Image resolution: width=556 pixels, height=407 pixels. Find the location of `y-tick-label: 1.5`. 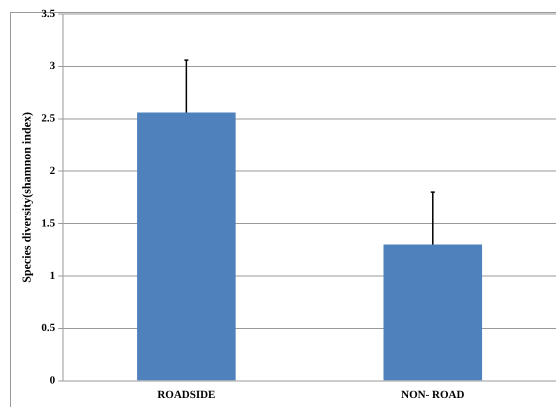

y-tick-label: 1.5 is located at coordinates (48, 223).